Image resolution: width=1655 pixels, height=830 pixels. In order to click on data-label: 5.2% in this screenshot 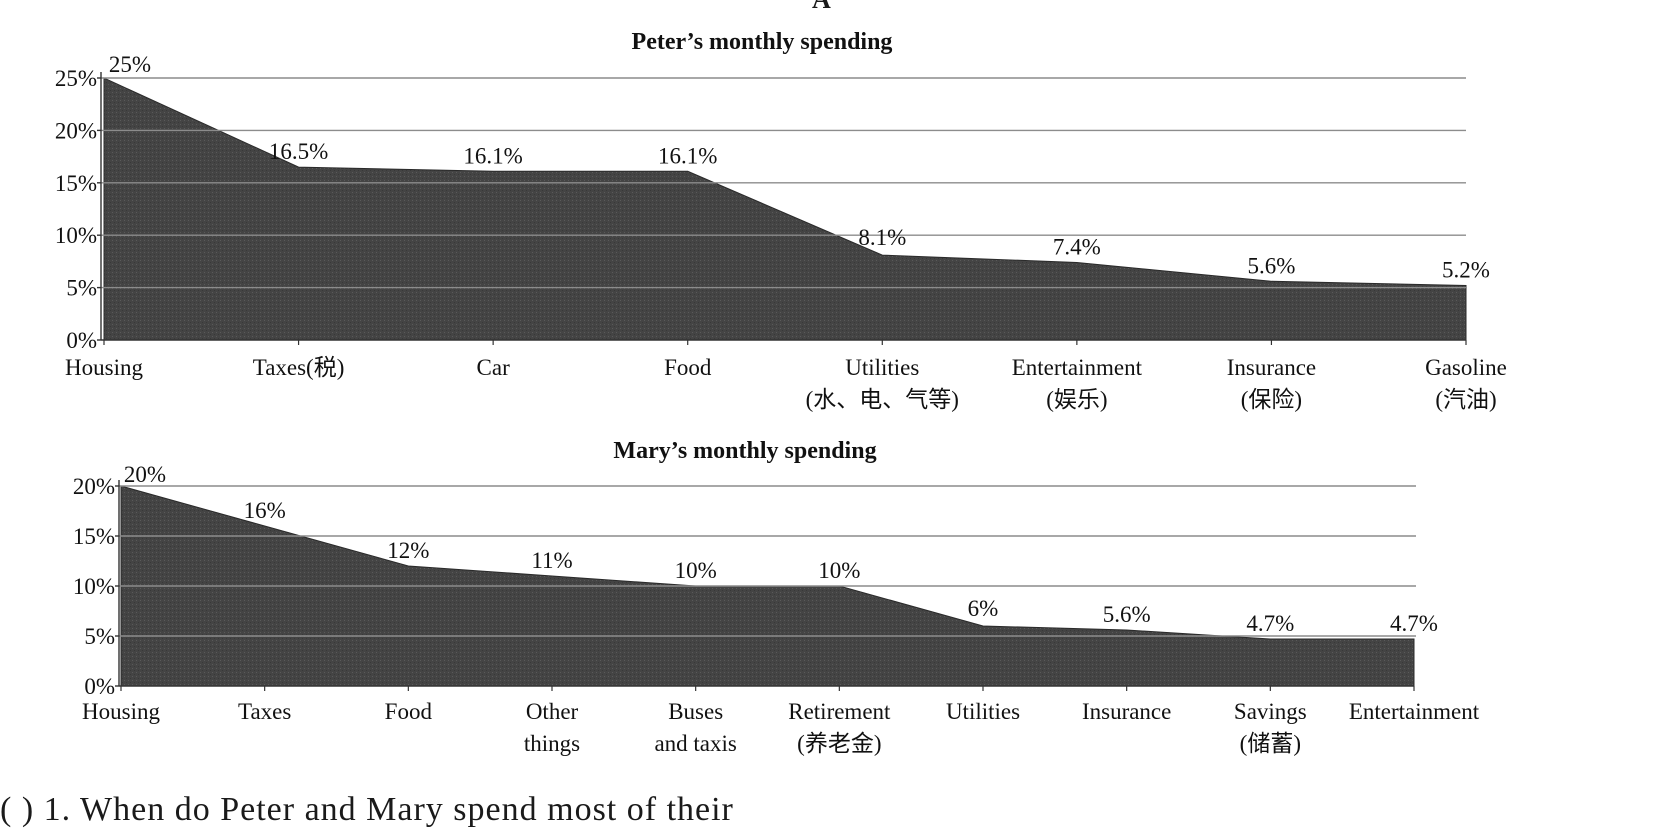, I will do `click(1466, 270)`.